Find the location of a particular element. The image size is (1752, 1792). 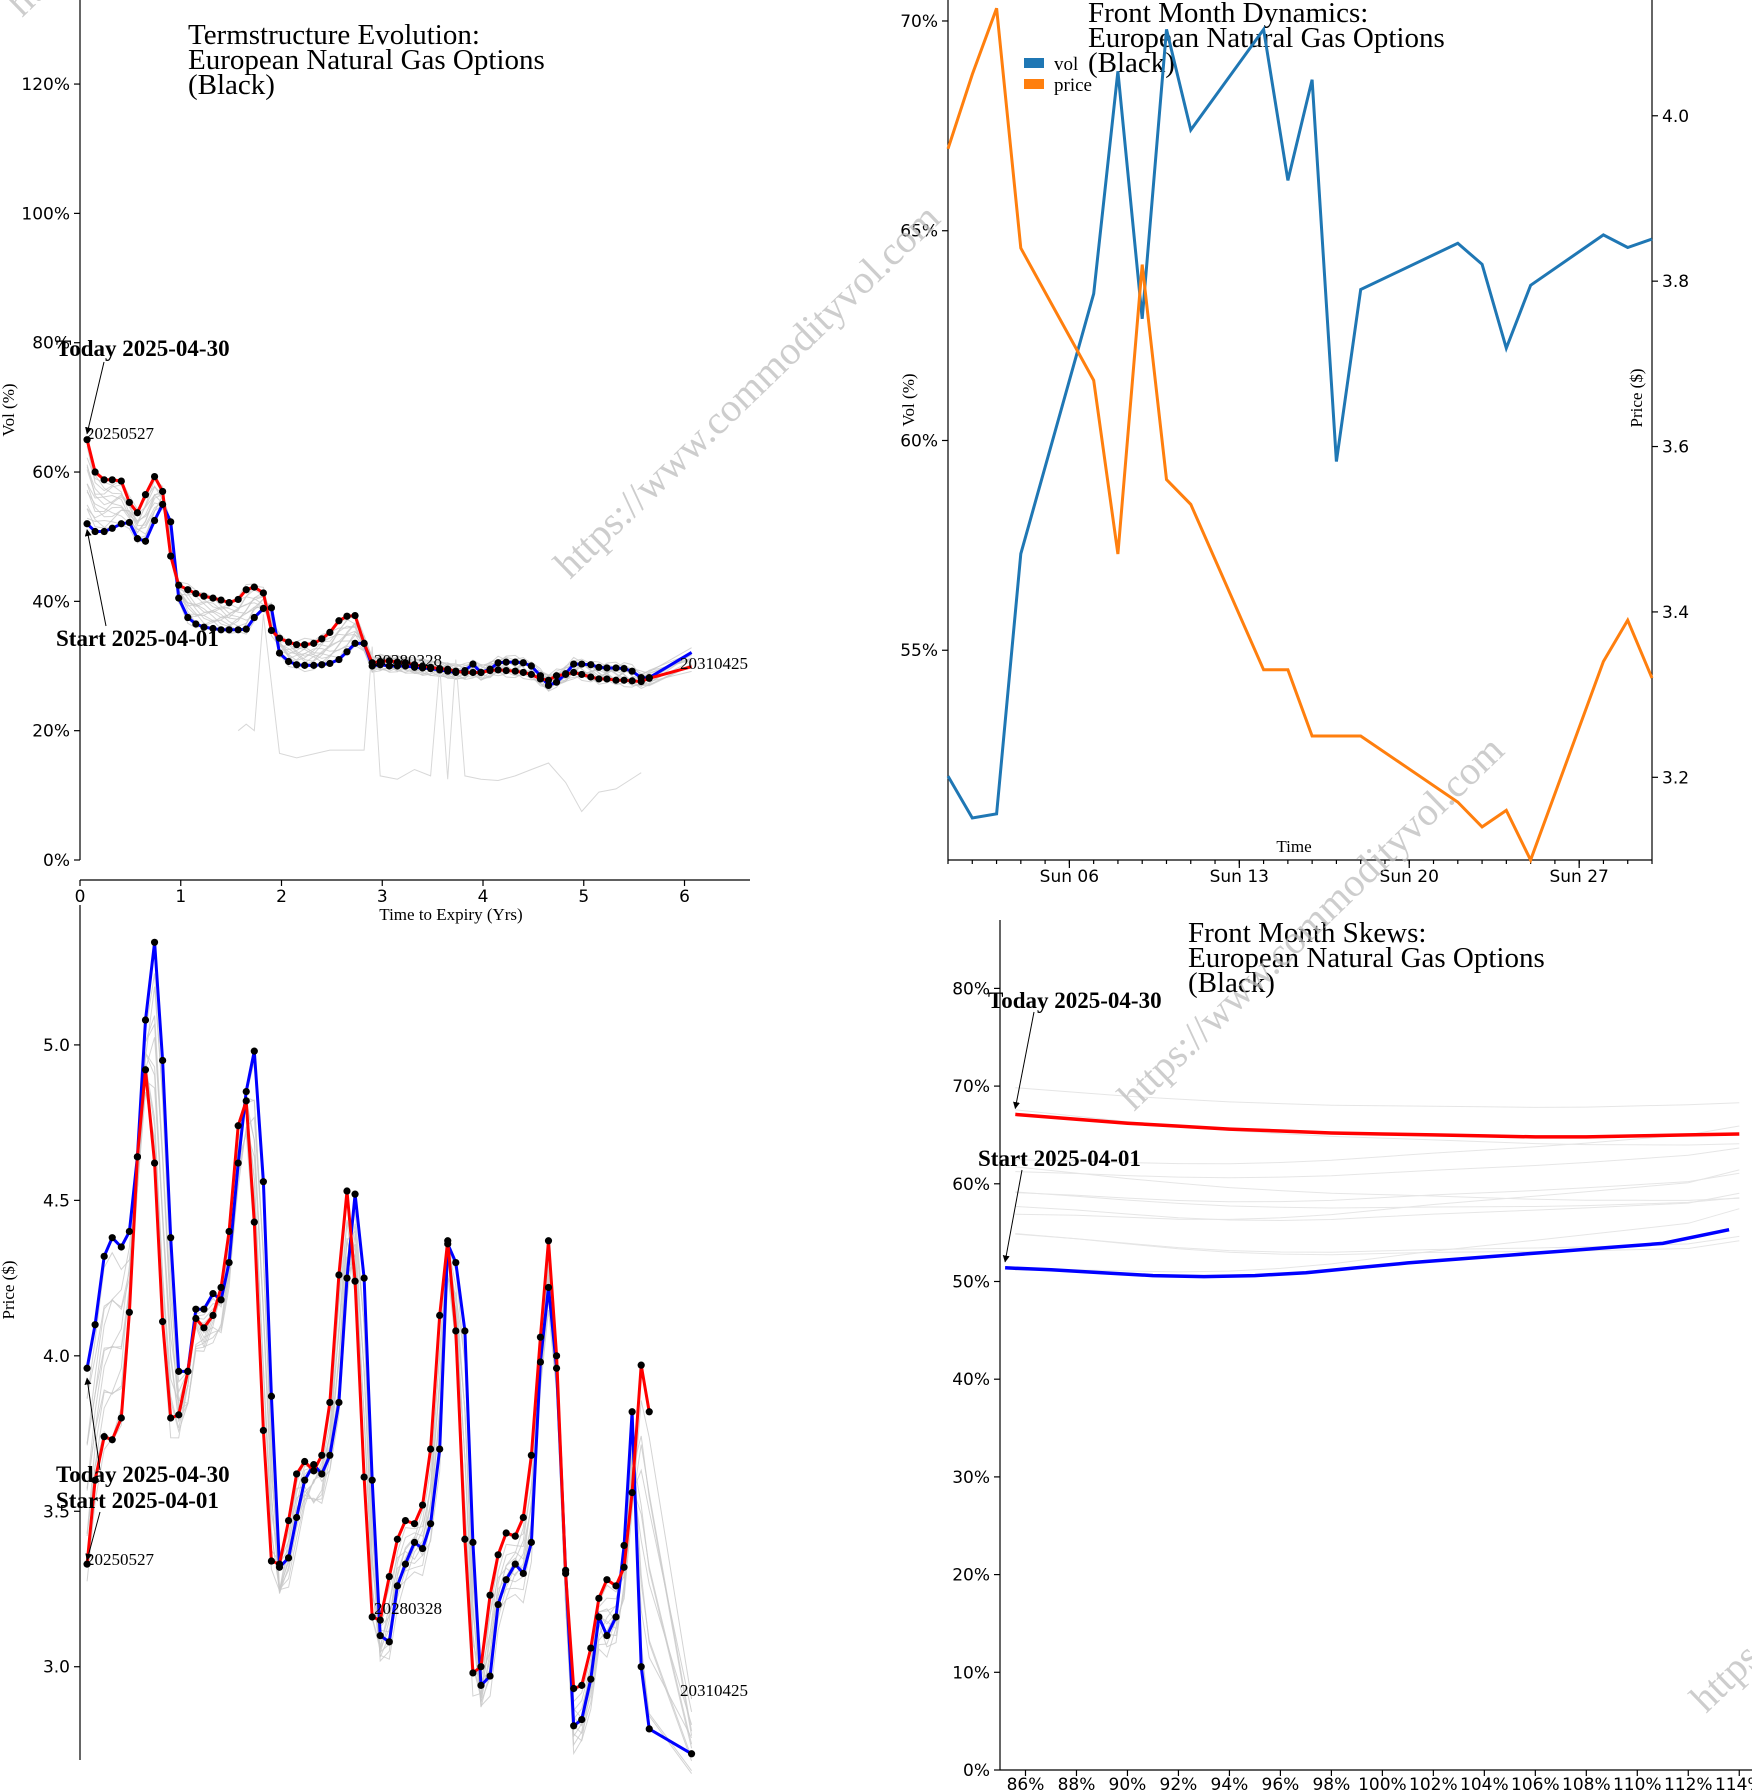

term-vol-y-tick-label: 60% is located at coordinates (51, 473).